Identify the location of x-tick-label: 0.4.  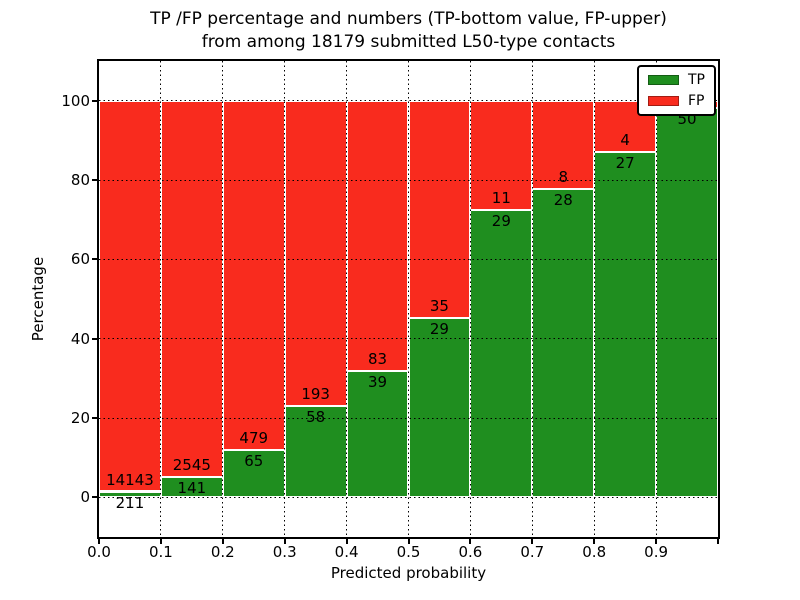
(346, 552).